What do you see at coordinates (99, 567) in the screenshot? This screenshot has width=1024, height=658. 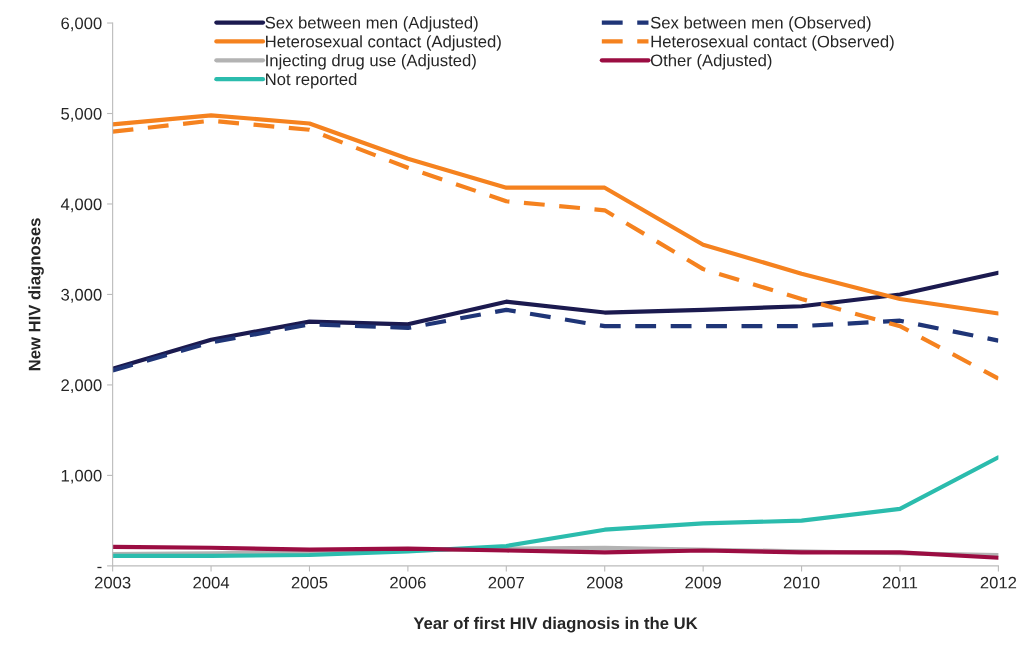 I see `y-tick-label: -` at bounding box center [99, 567].